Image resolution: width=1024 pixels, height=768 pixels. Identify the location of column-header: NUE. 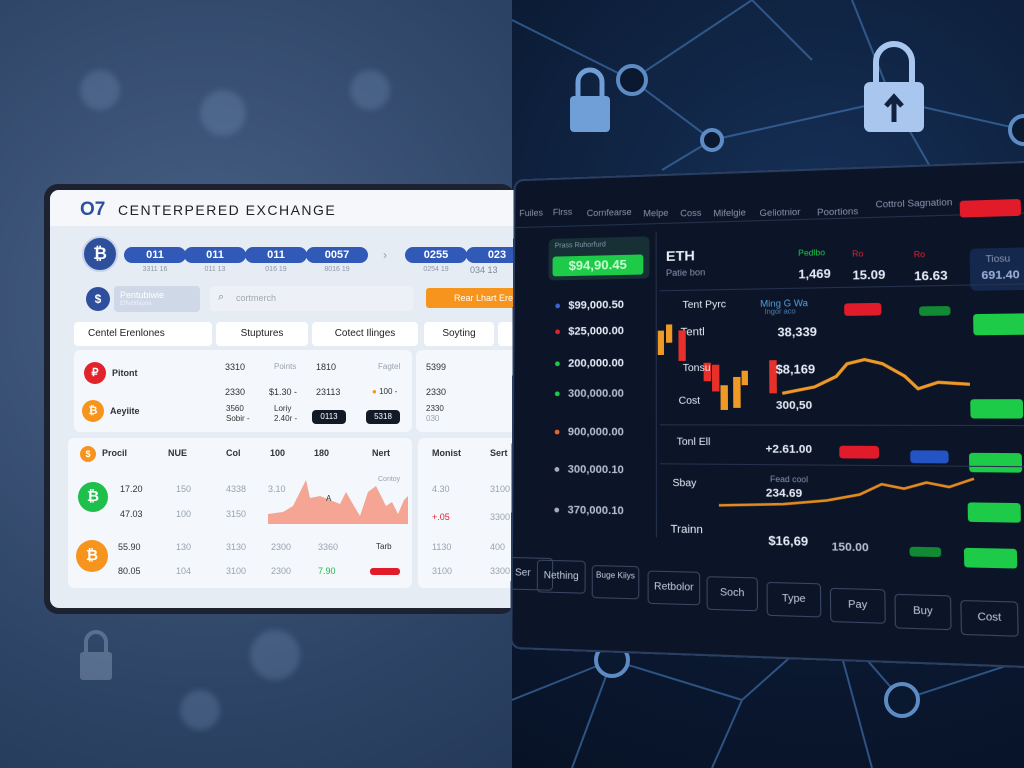
(178, 453).